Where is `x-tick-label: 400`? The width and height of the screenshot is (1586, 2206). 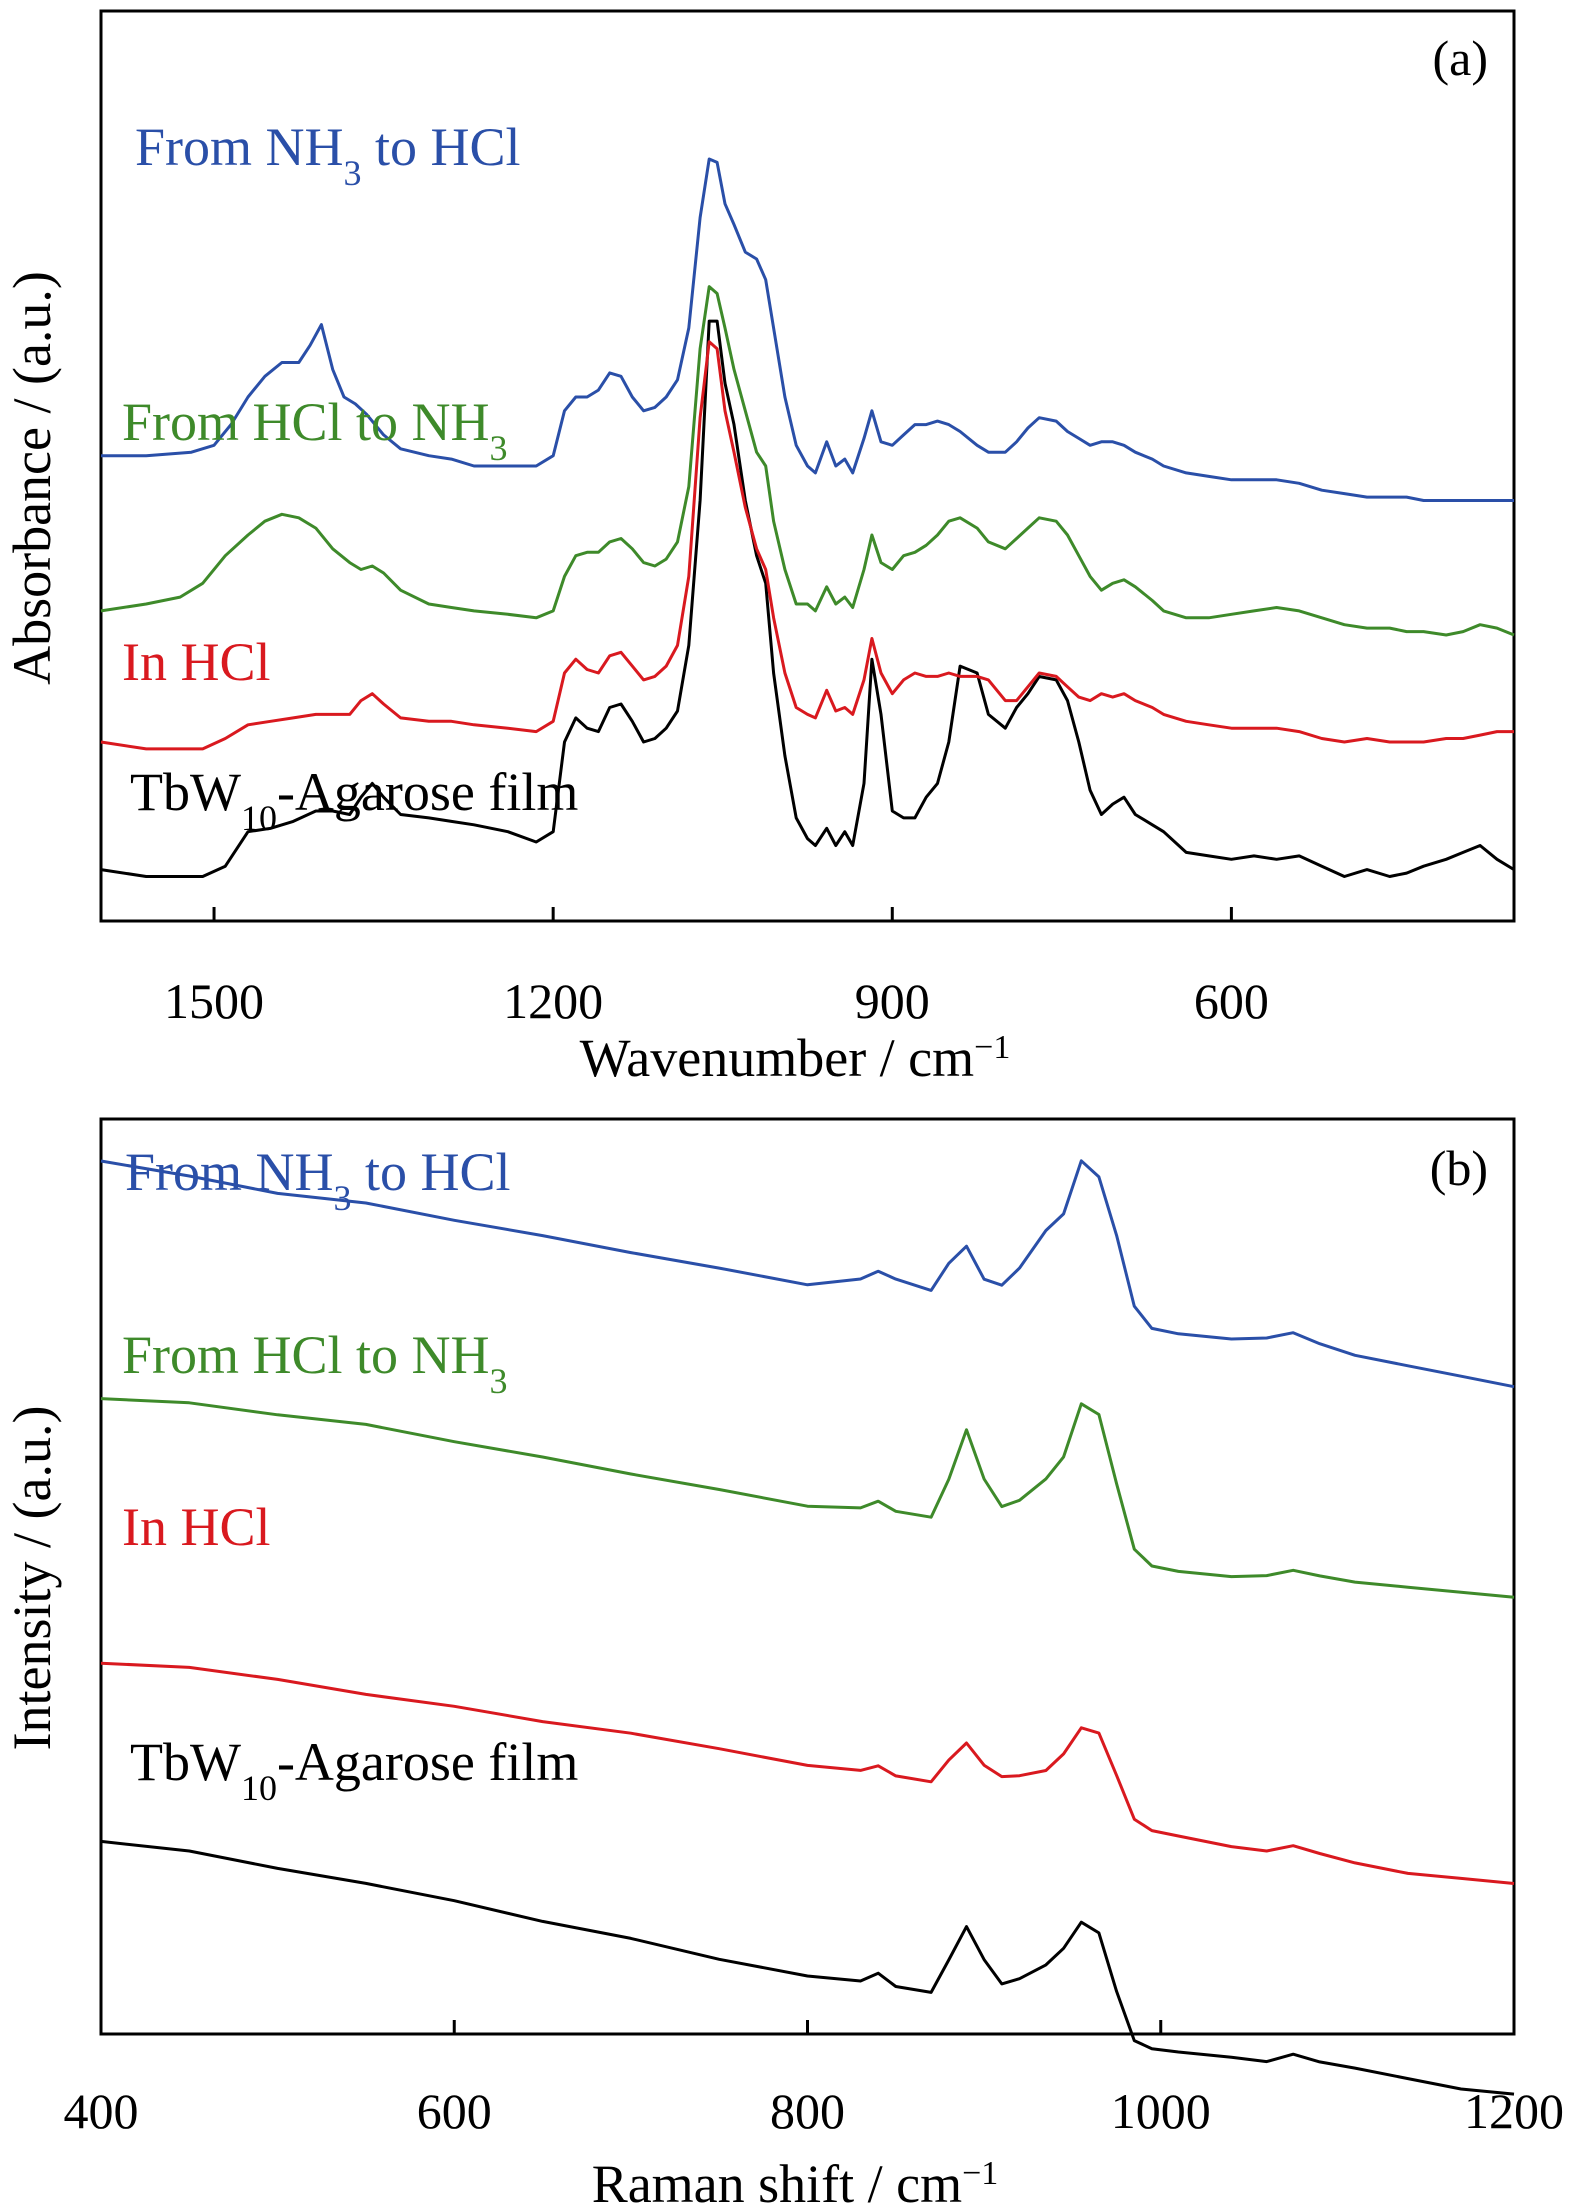
x-tick-label: 400 is located at coordinates (101, 2111).